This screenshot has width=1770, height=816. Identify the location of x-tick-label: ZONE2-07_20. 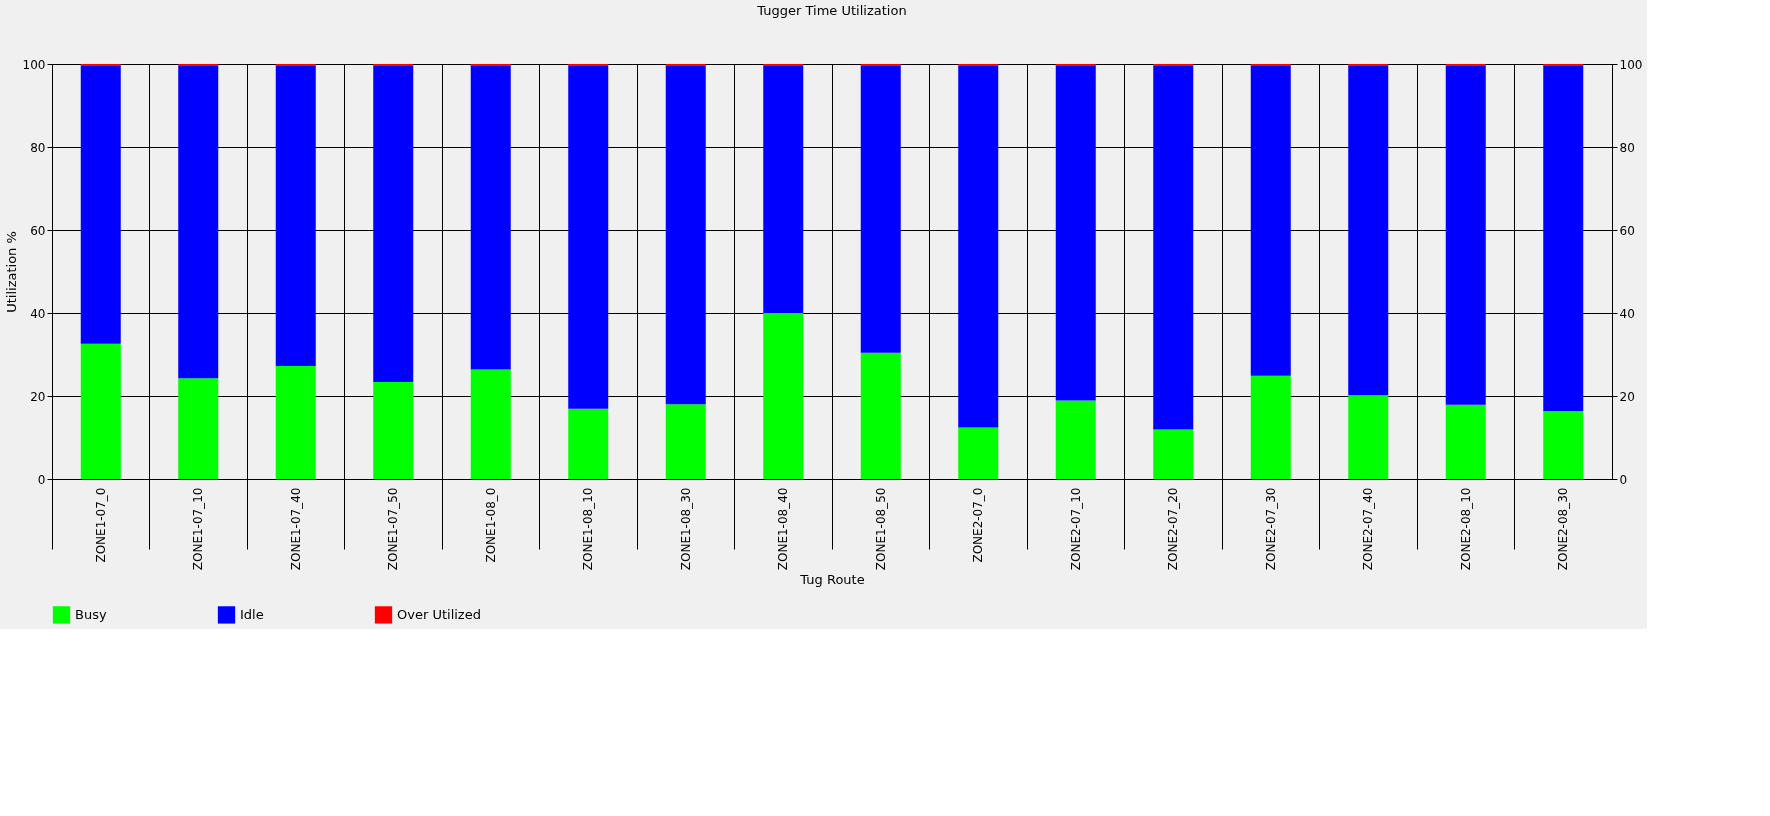
(1173, 529).